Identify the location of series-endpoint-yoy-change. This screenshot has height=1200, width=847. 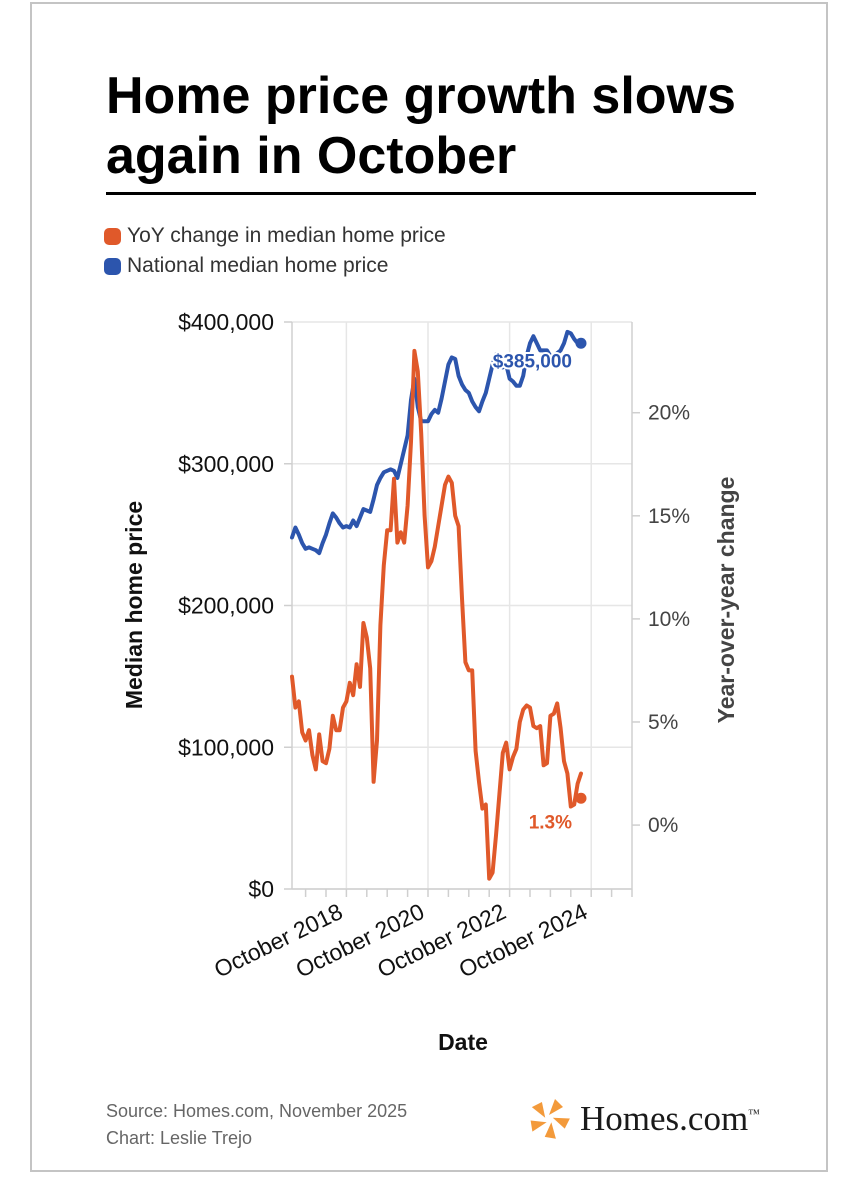
(581, 798).